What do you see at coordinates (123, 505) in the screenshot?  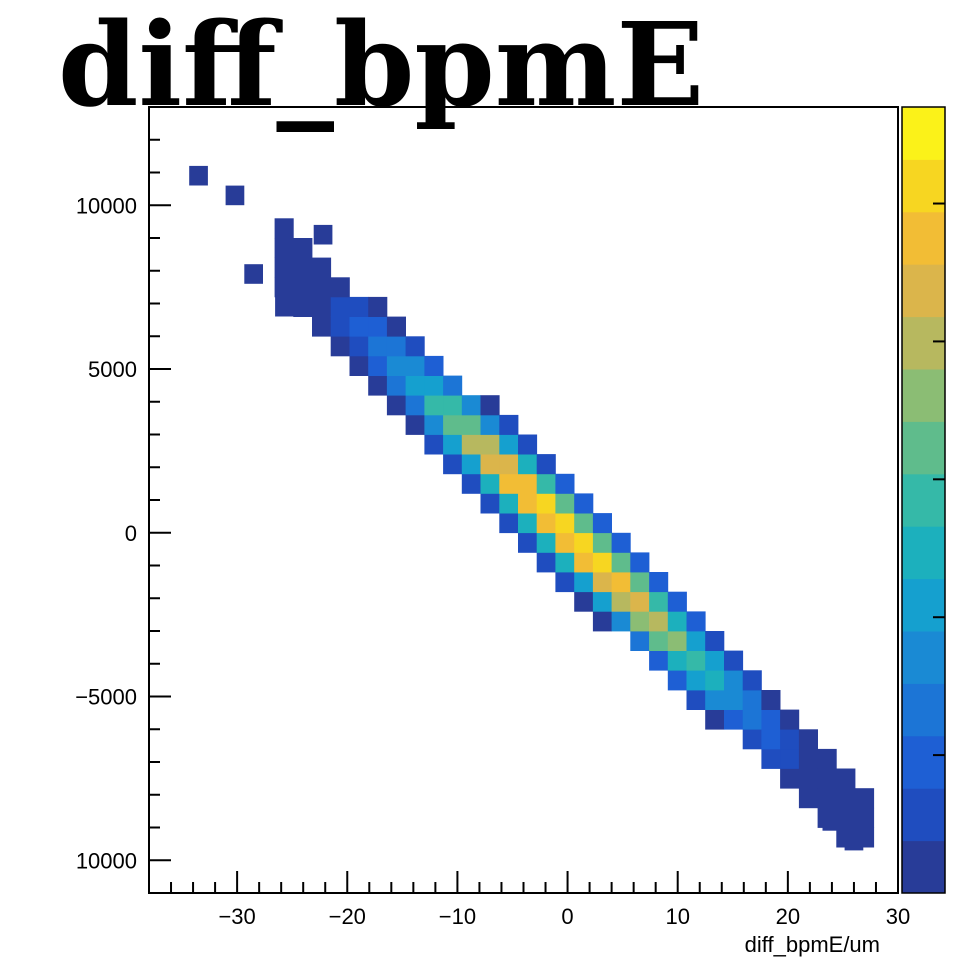 I see `y-axis: 10000 −5000 0 5000 10000` at bounding box center [123, 505].